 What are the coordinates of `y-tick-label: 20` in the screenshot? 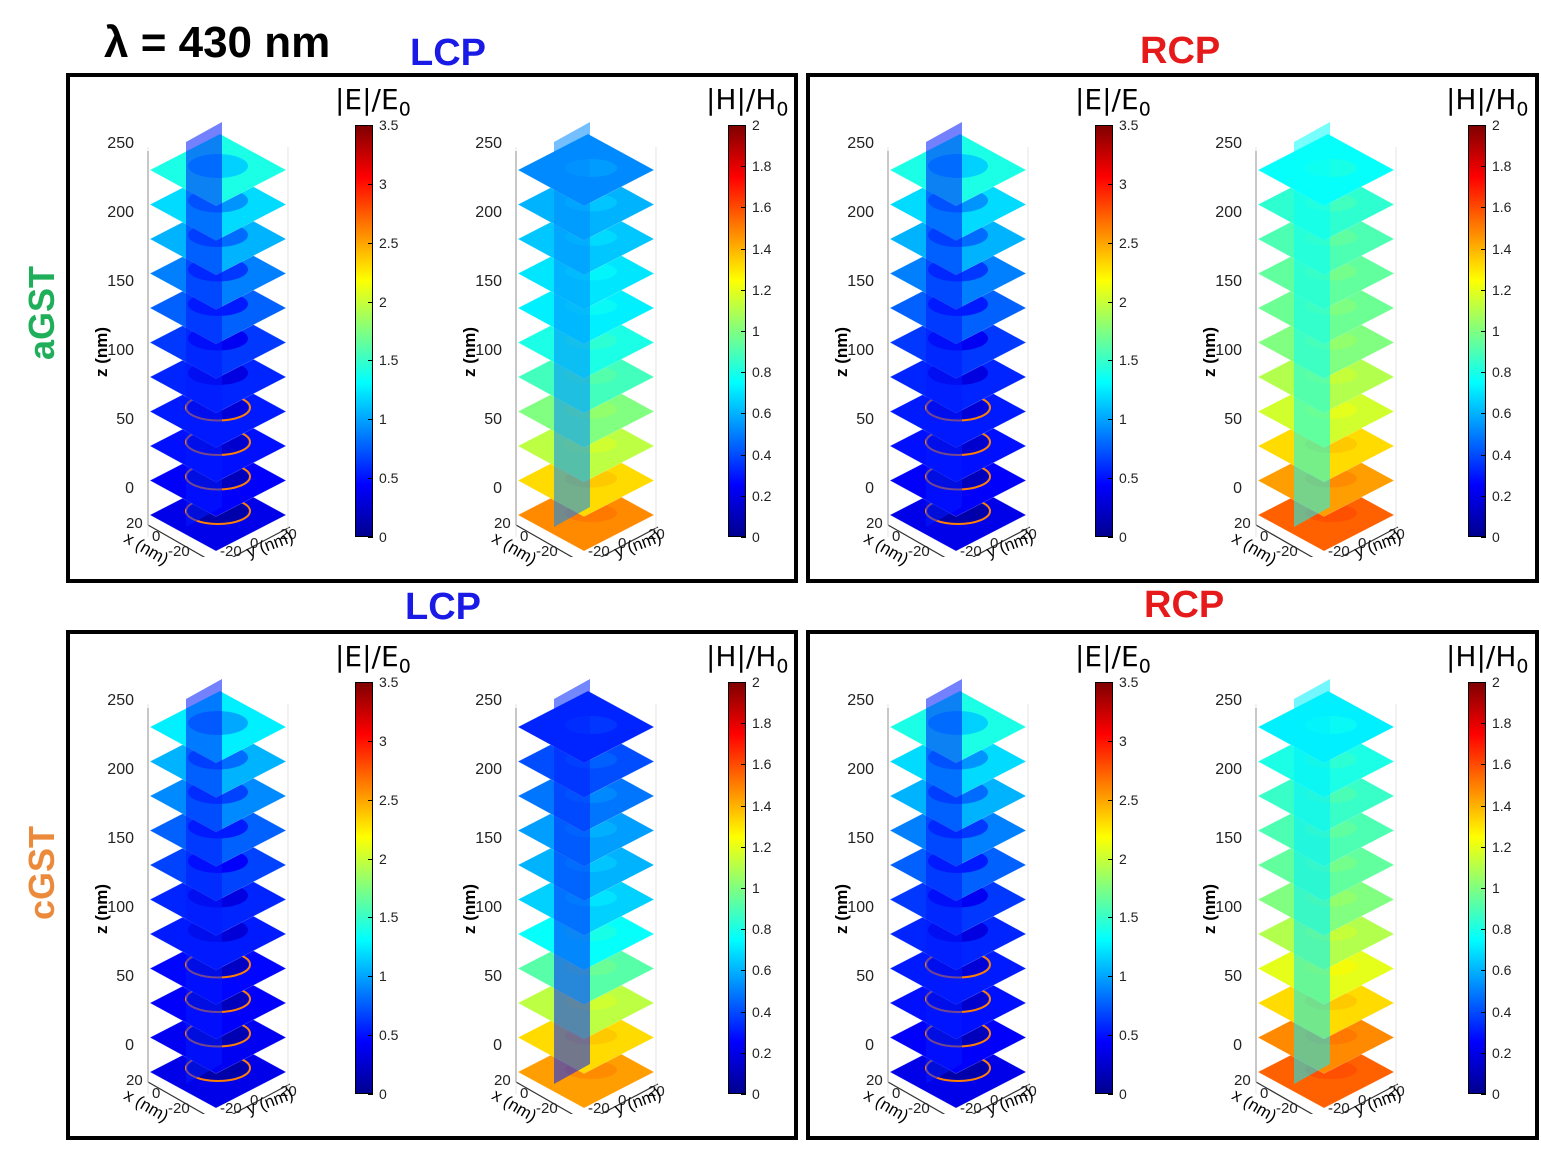 It's located at (288, 534).